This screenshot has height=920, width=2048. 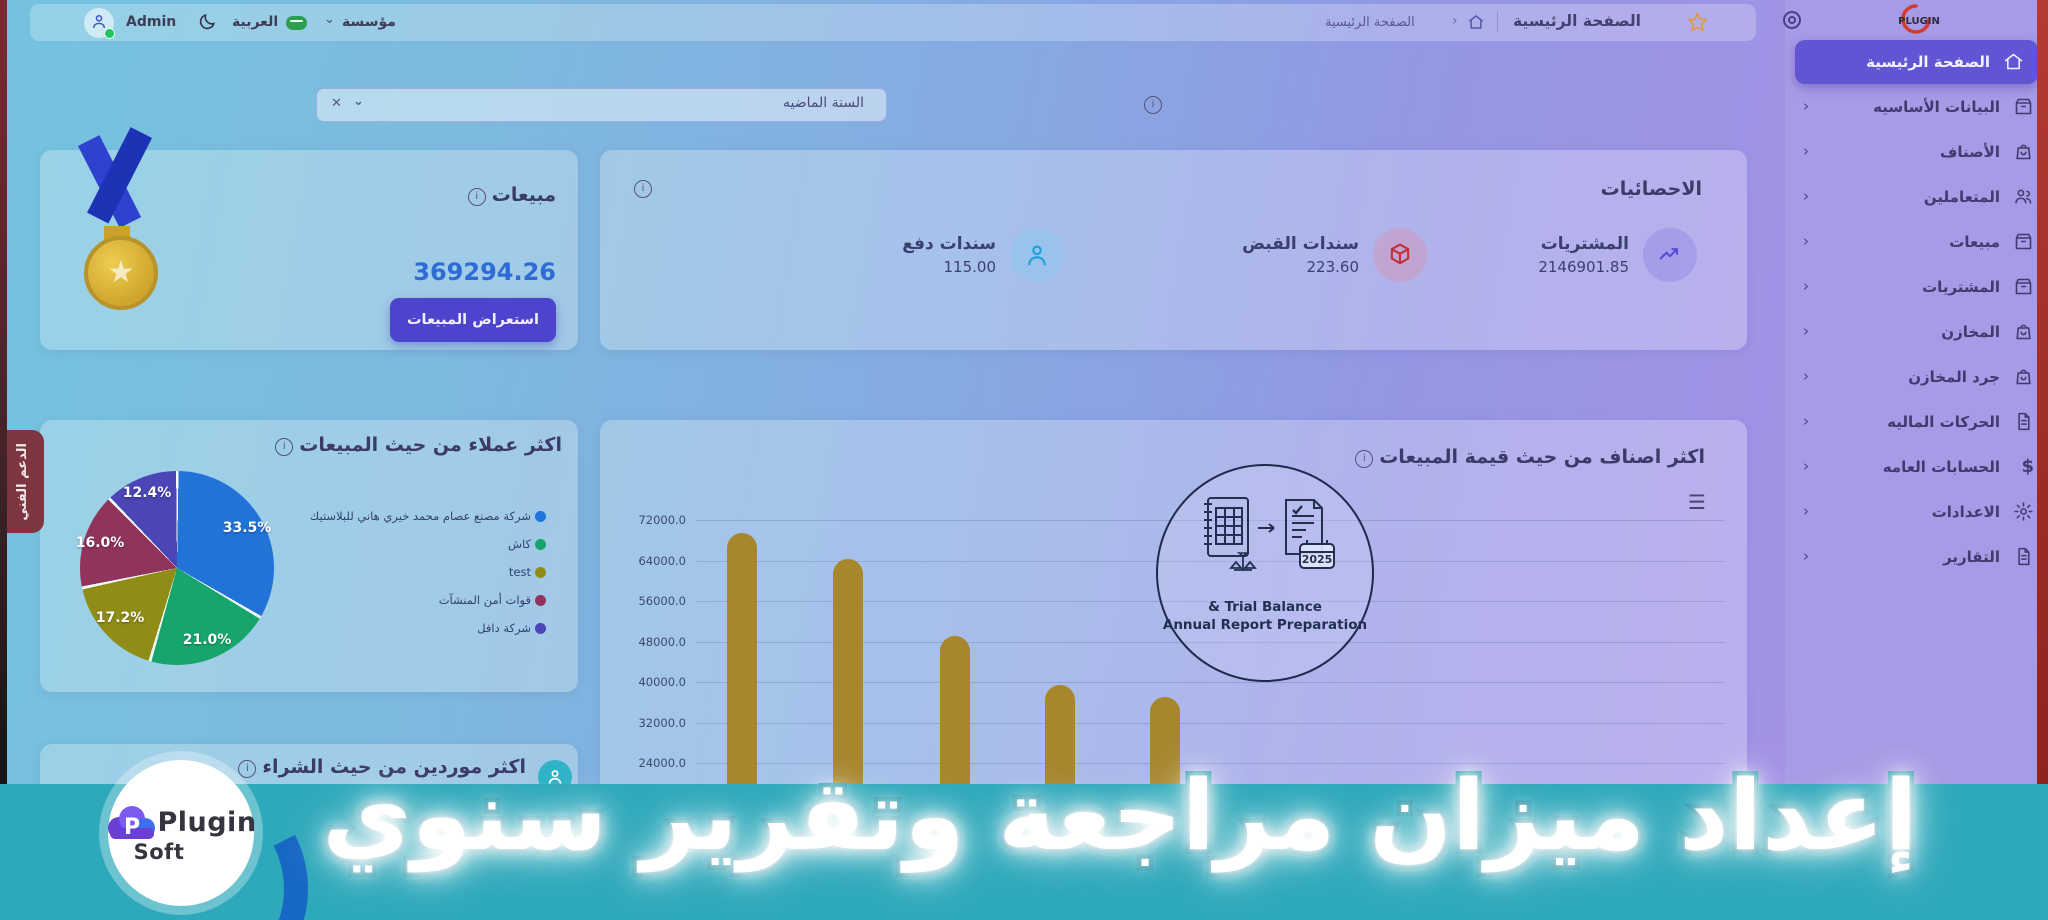 What do you see at coordinates (823, 103) in the screenshot?
I see `period-select-value: السنة الماضيه` at bounding box center [823, 103].